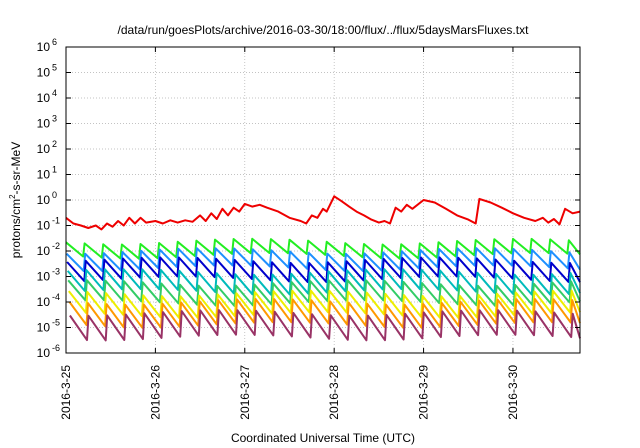 The image size is (640, 448). What do you see at coordinates (334, 392) in the screenshot?
I see `x-tick-label: 2016-3-28` at bounding box center [334, 392].